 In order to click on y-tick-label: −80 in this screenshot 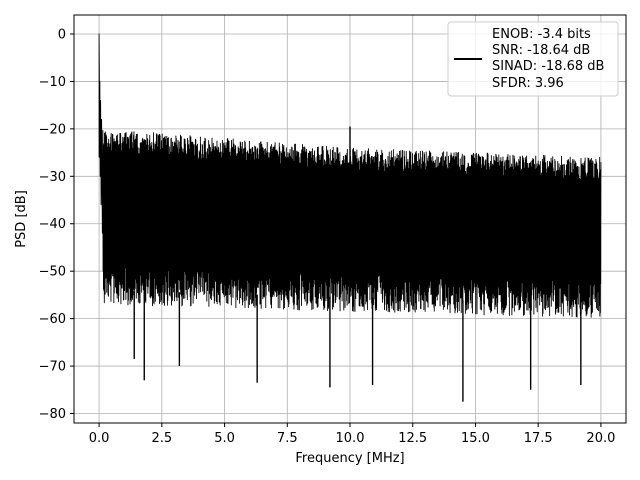, I will do `click(52, 414)`.